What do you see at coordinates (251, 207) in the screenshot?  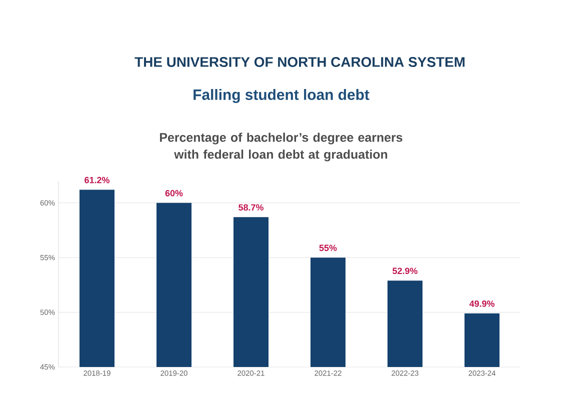 I see `data-label: 58.7%` at bounding box center [251, 207].